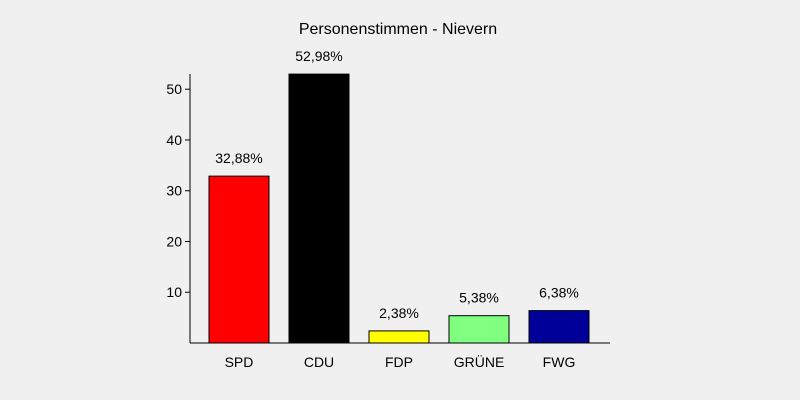  What do you see at coordinates (319, 208) in the screenshot?
I see `bar-cdu` at bounding box center [319, 208].